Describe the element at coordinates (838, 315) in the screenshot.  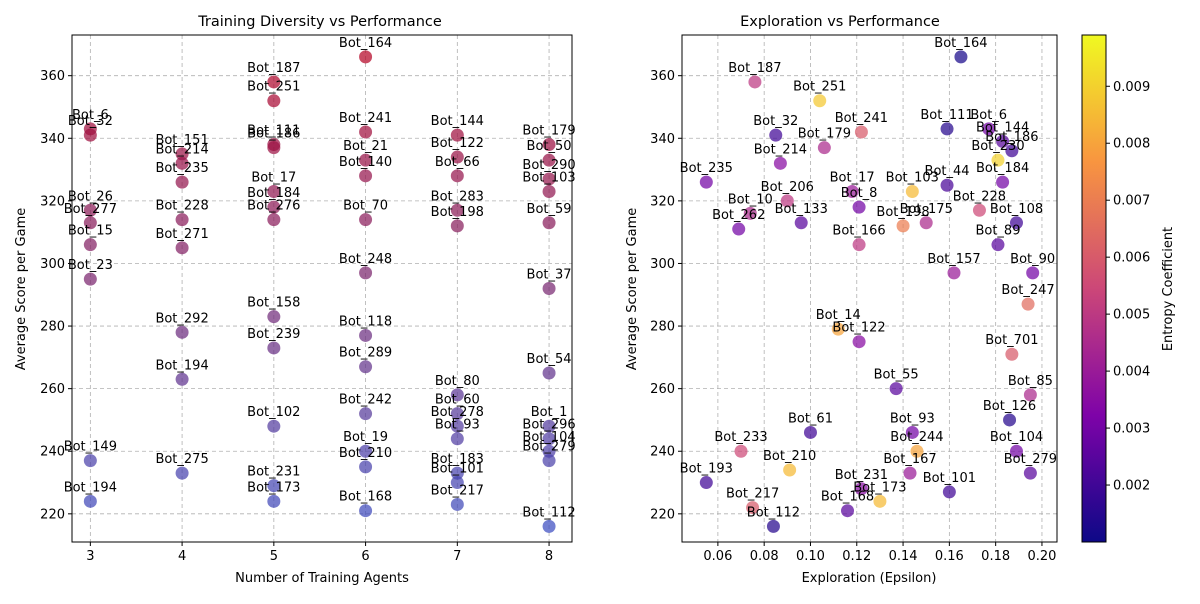
I see `data-point-label: Bot_14` at that location.